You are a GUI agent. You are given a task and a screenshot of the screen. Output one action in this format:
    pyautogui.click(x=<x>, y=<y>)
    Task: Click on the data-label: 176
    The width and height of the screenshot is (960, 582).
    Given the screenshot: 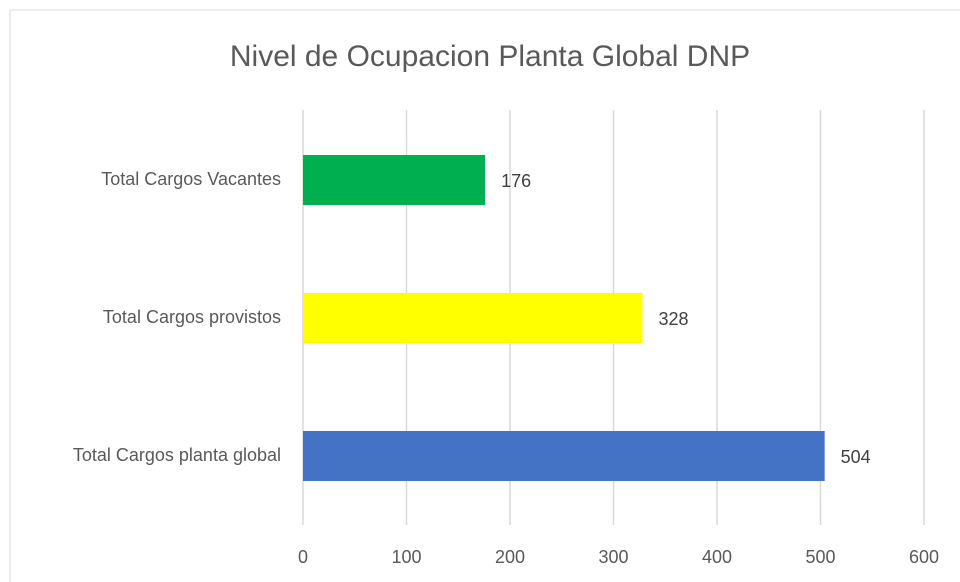 What is the action you would take?
    pyautogui.click(x=516, y=181)
    